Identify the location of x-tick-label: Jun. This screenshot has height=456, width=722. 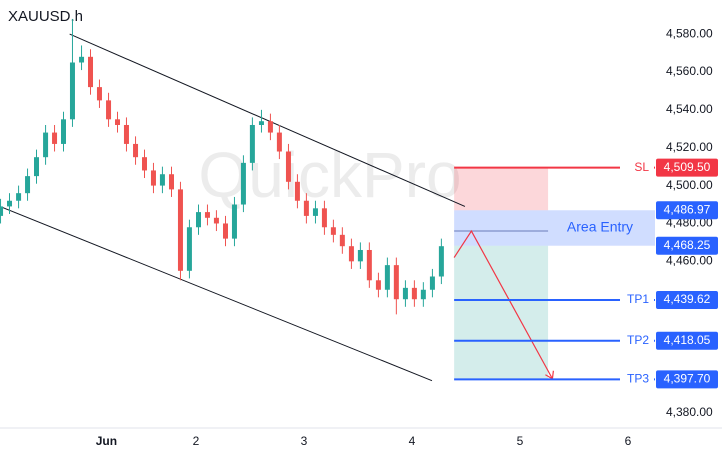
(106, 441).